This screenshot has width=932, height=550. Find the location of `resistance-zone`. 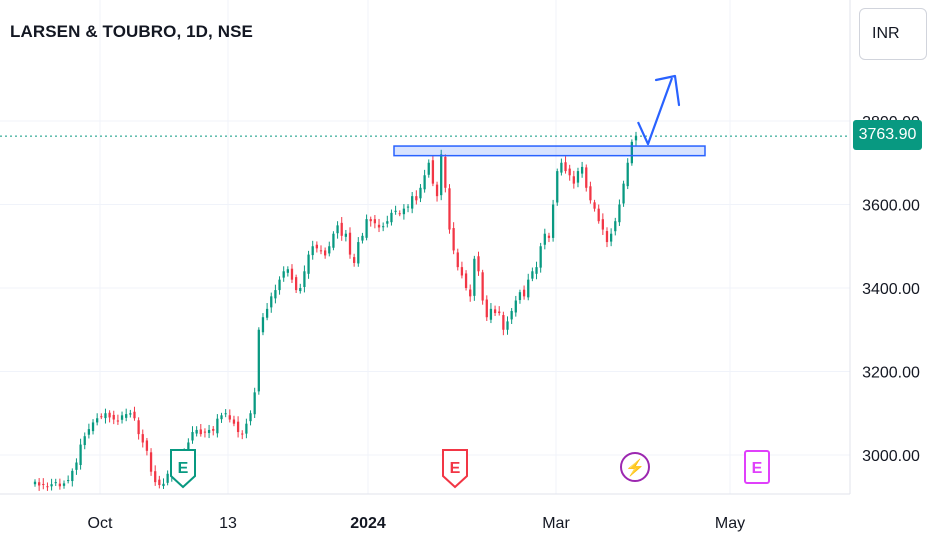

resistance-zone is located at coordinates (549, 151).